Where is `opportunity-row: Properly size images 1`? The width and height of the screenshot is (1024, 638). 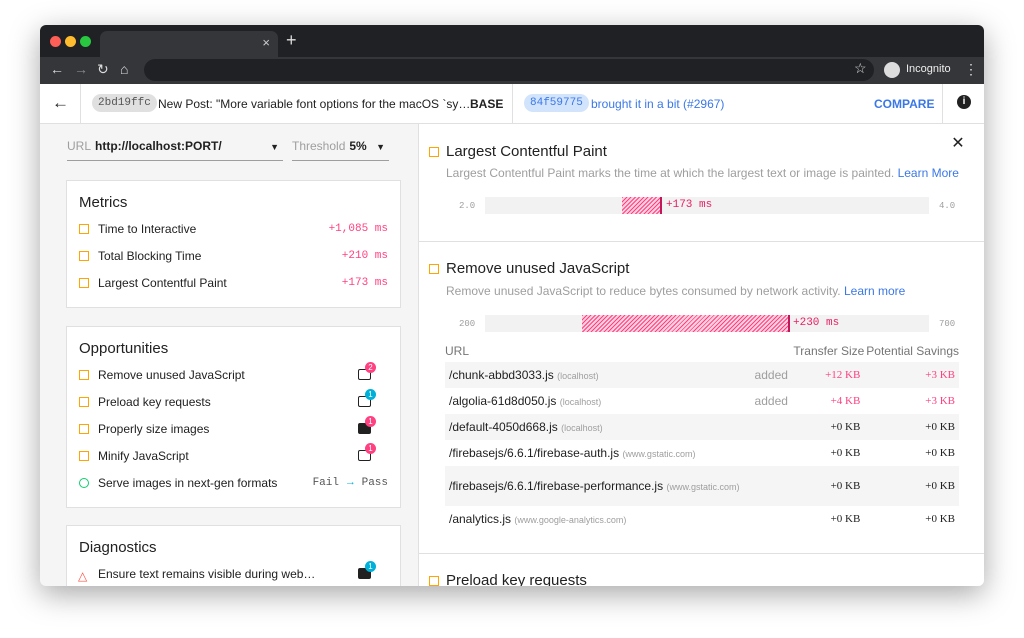 opportunity-row: Properly size images 1 is located at coordinates (233, 431).